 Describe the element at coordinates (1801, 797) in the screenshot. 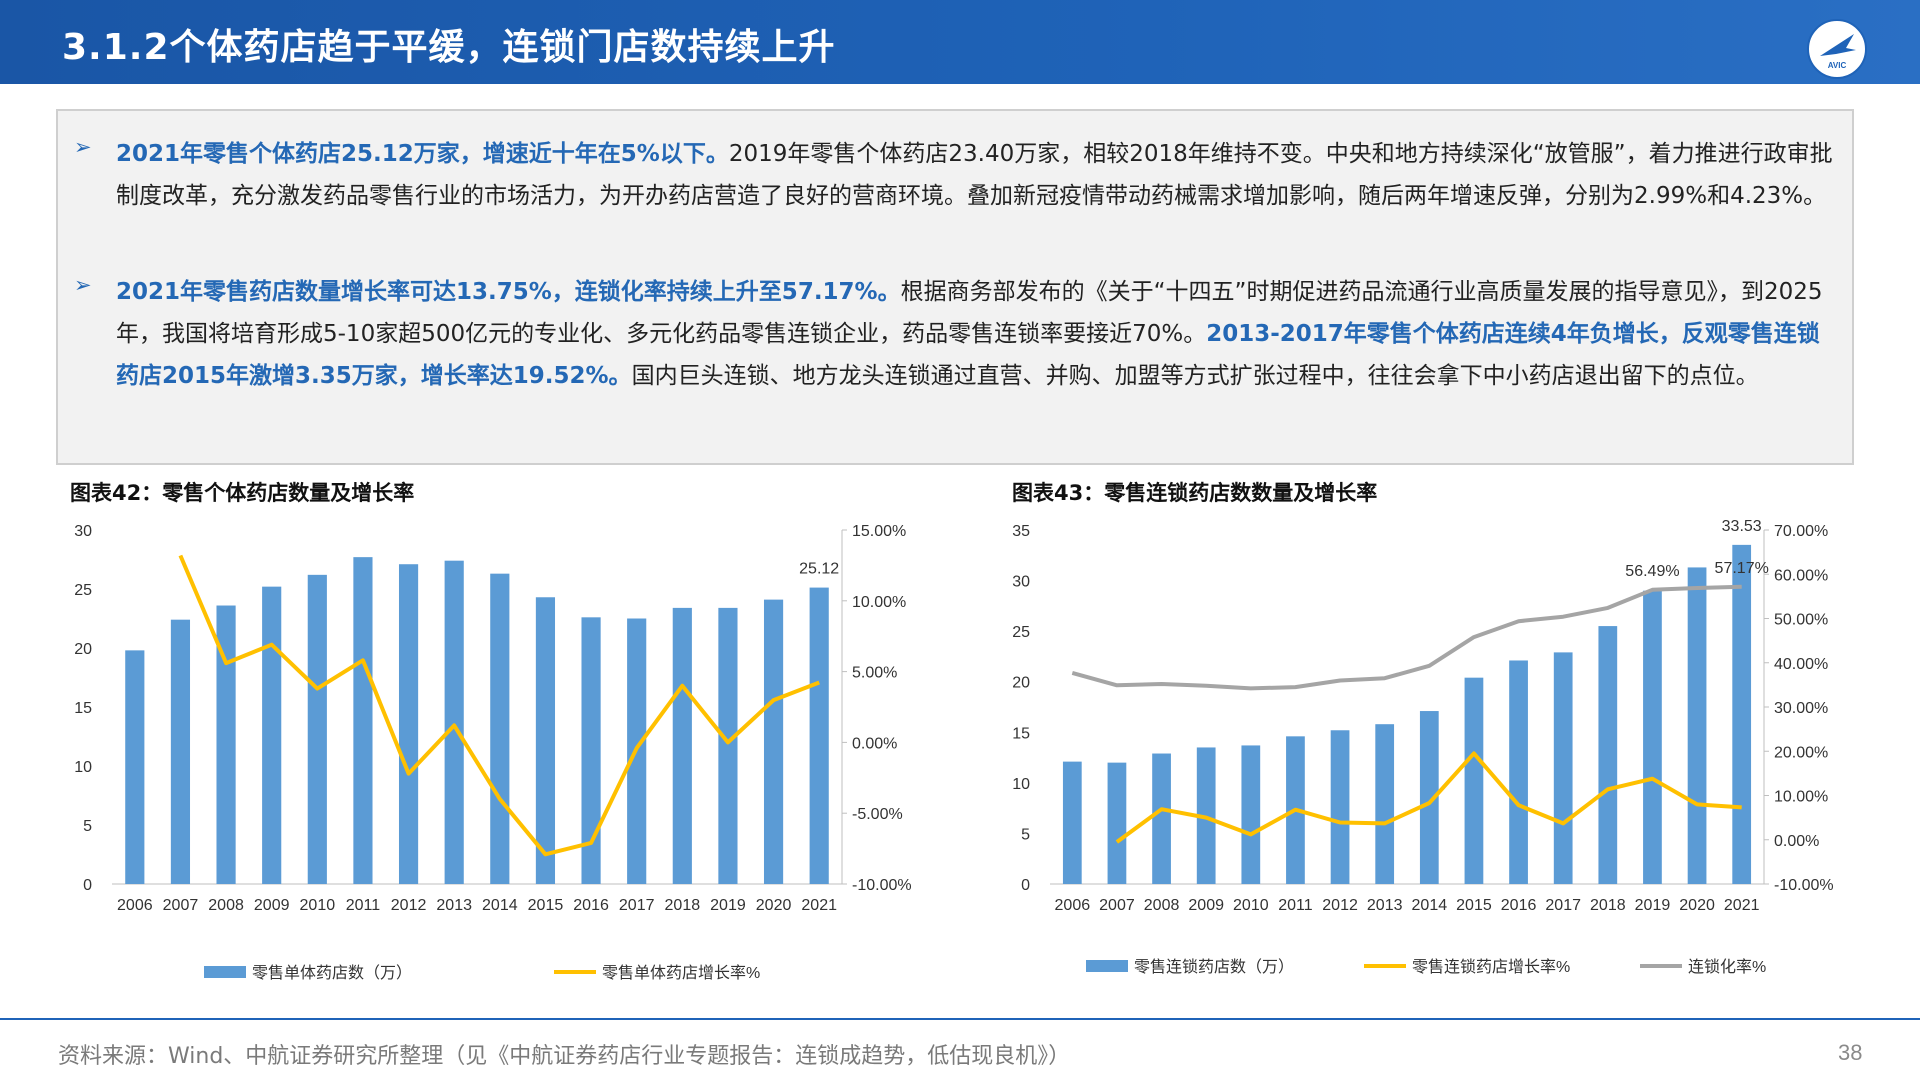

I see `c43-right-tick-label: 10.00%` at that location.